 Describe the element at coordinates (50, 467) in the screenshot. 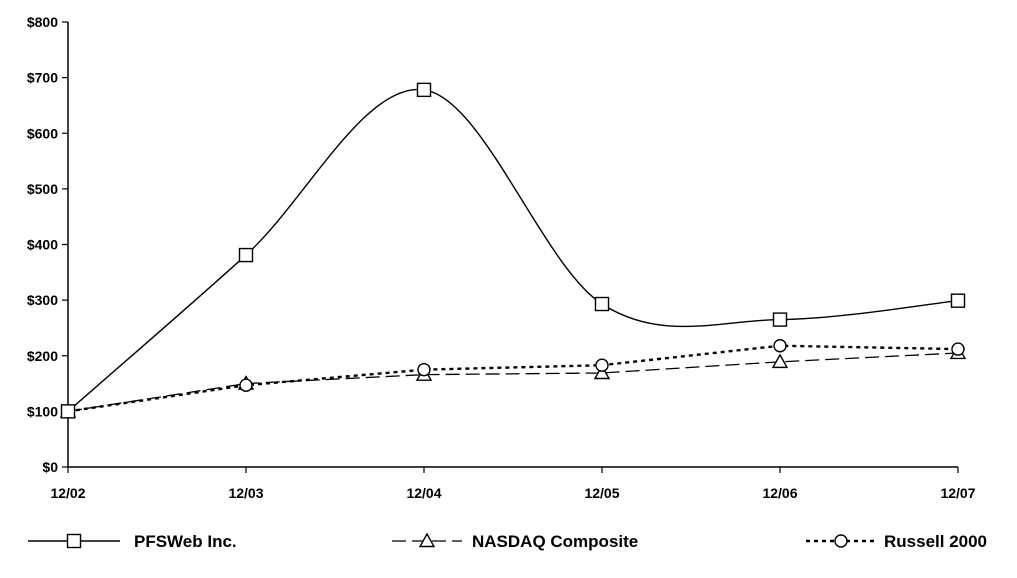

I see `y-tick-label: $0` at that location.